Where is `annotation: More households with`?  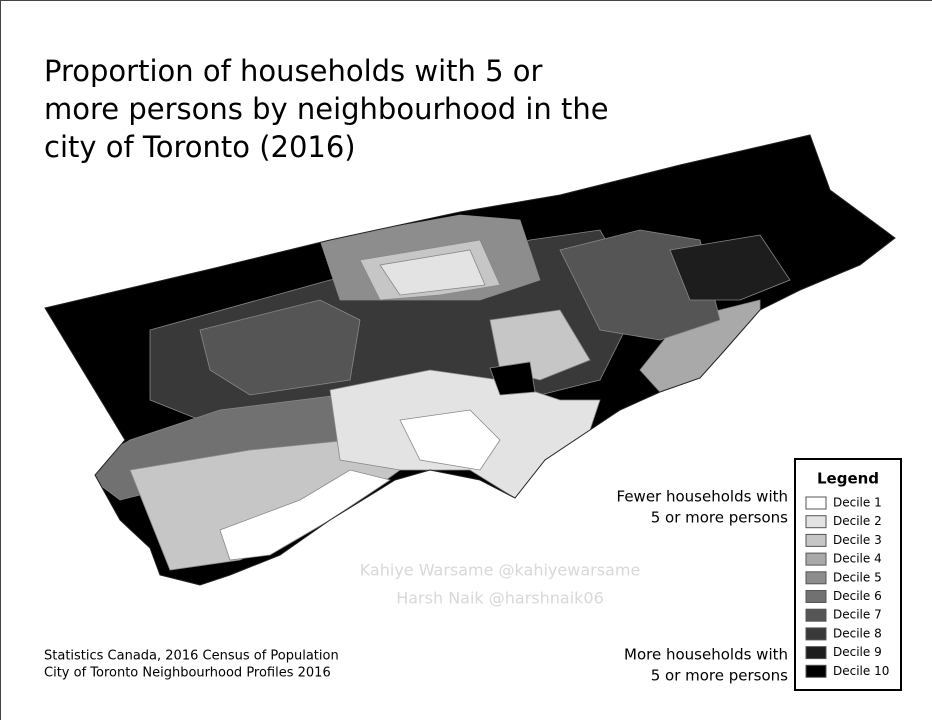 annotation: More households with is located at coordinates (706, 655).